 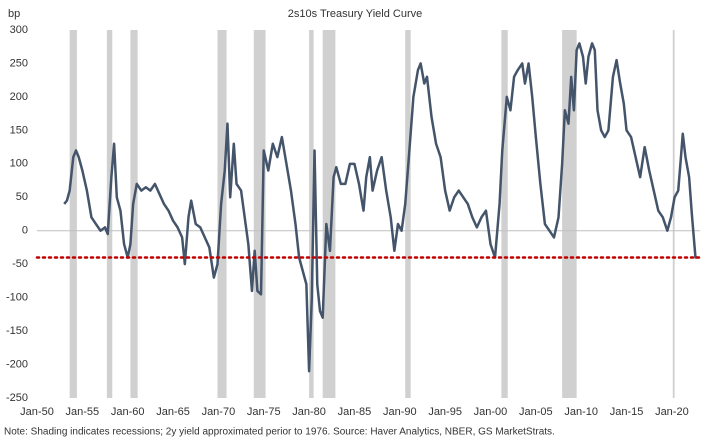 I want to click on x-tick-label: Jan-20, so click(x=672, y=412).